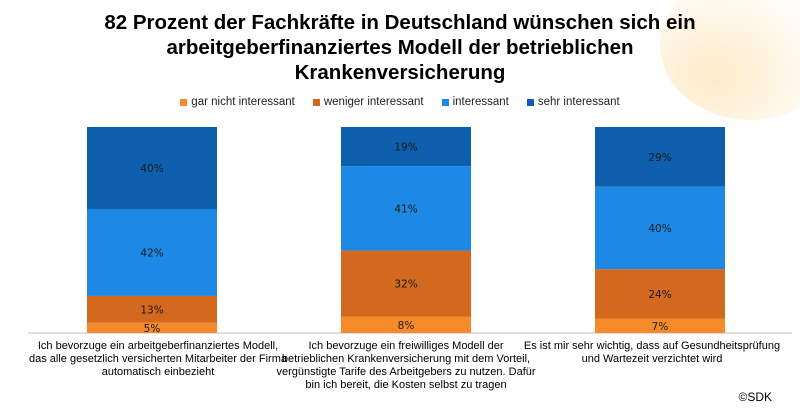 The height and width of the screenshot is (410, 800). Describe the element at coordinates (445, 102) in the screenshot. I see `legend-swatch-interessant` at that location.